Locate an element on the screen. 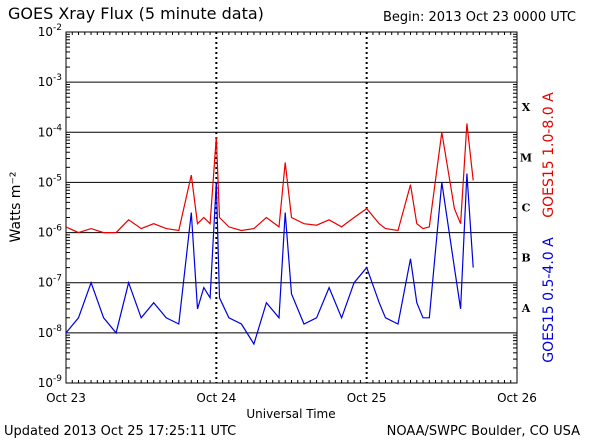 This screenshot has height=443, width=590. flare-class-labels: A B C M X is located at coordinates (526, 208).